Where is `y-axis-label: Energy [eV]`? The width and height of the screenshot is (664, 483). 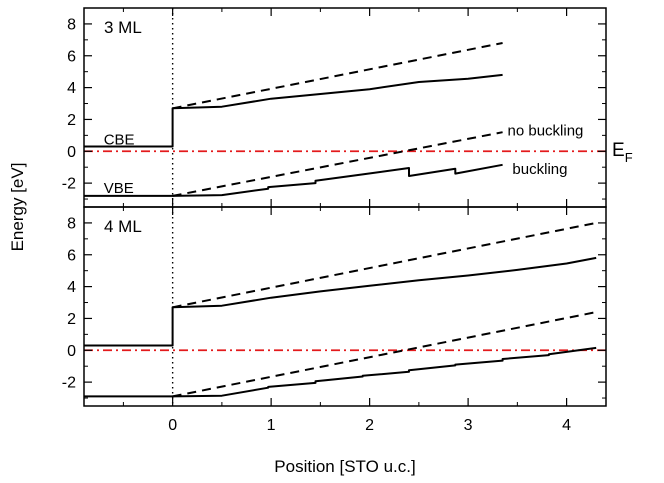 y-axis-label: Energy [eV] is located at coordinates (17, 207).